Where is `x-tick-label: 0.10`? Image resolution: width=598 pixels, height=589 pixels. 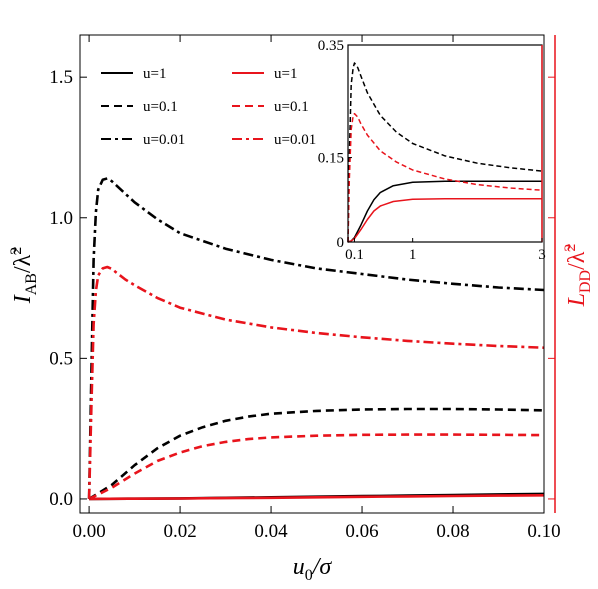 x-tick-label: 0.10 is located at coordinates (543, 531).